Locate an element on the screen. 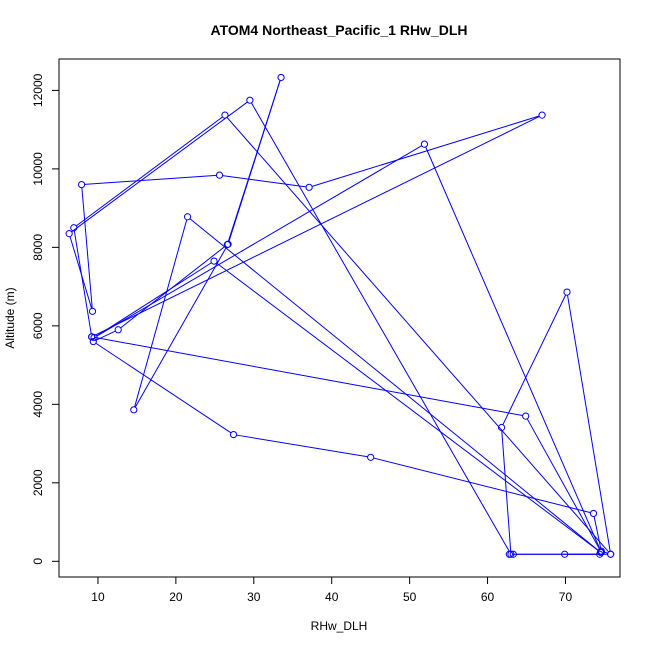  x-tick-label: 10 is located at coordinates (98, 597).